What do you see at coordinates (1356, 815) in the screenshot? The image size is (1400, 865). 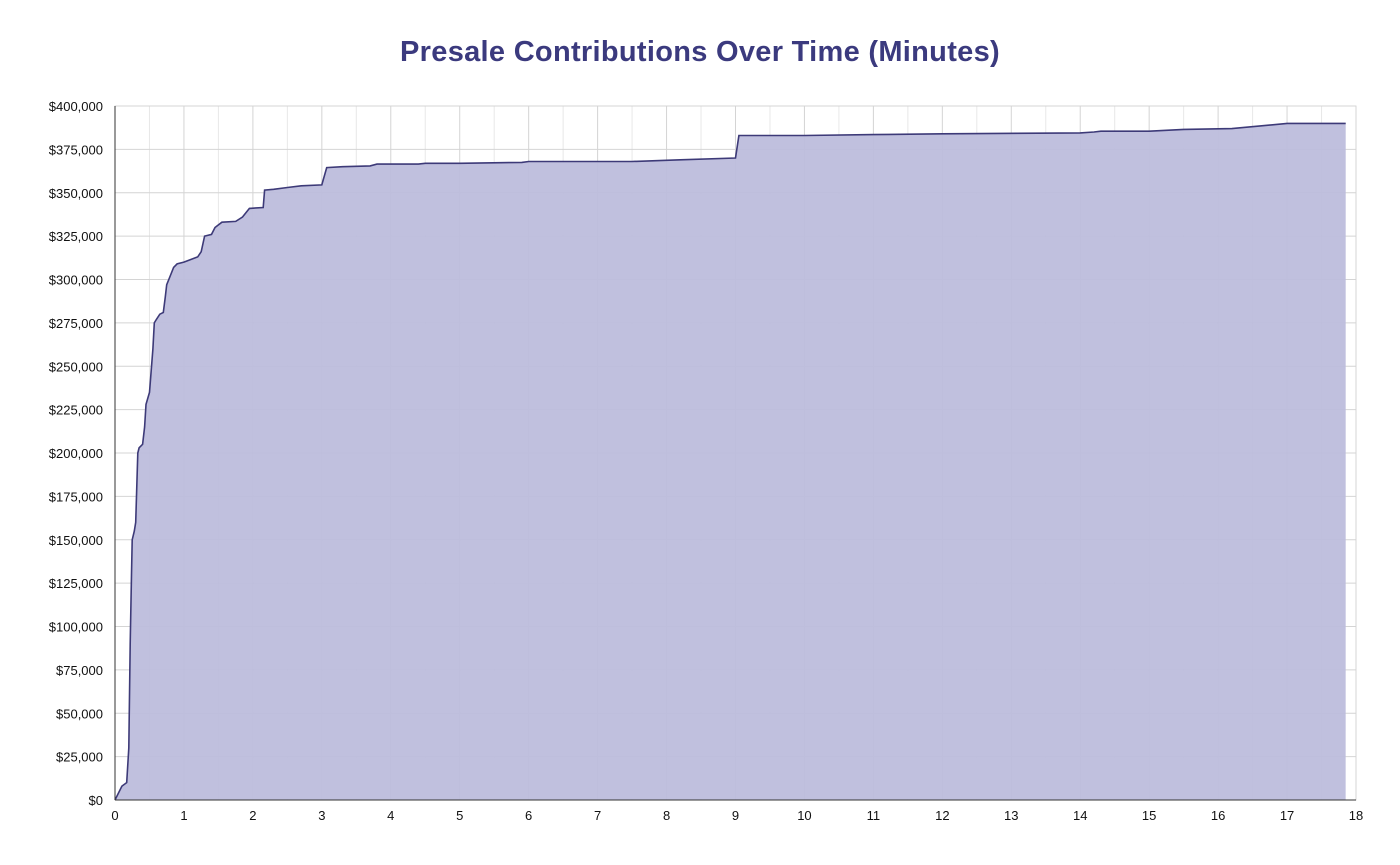 I see `x-tick-label: 18` at bounding box center [1356, 815].